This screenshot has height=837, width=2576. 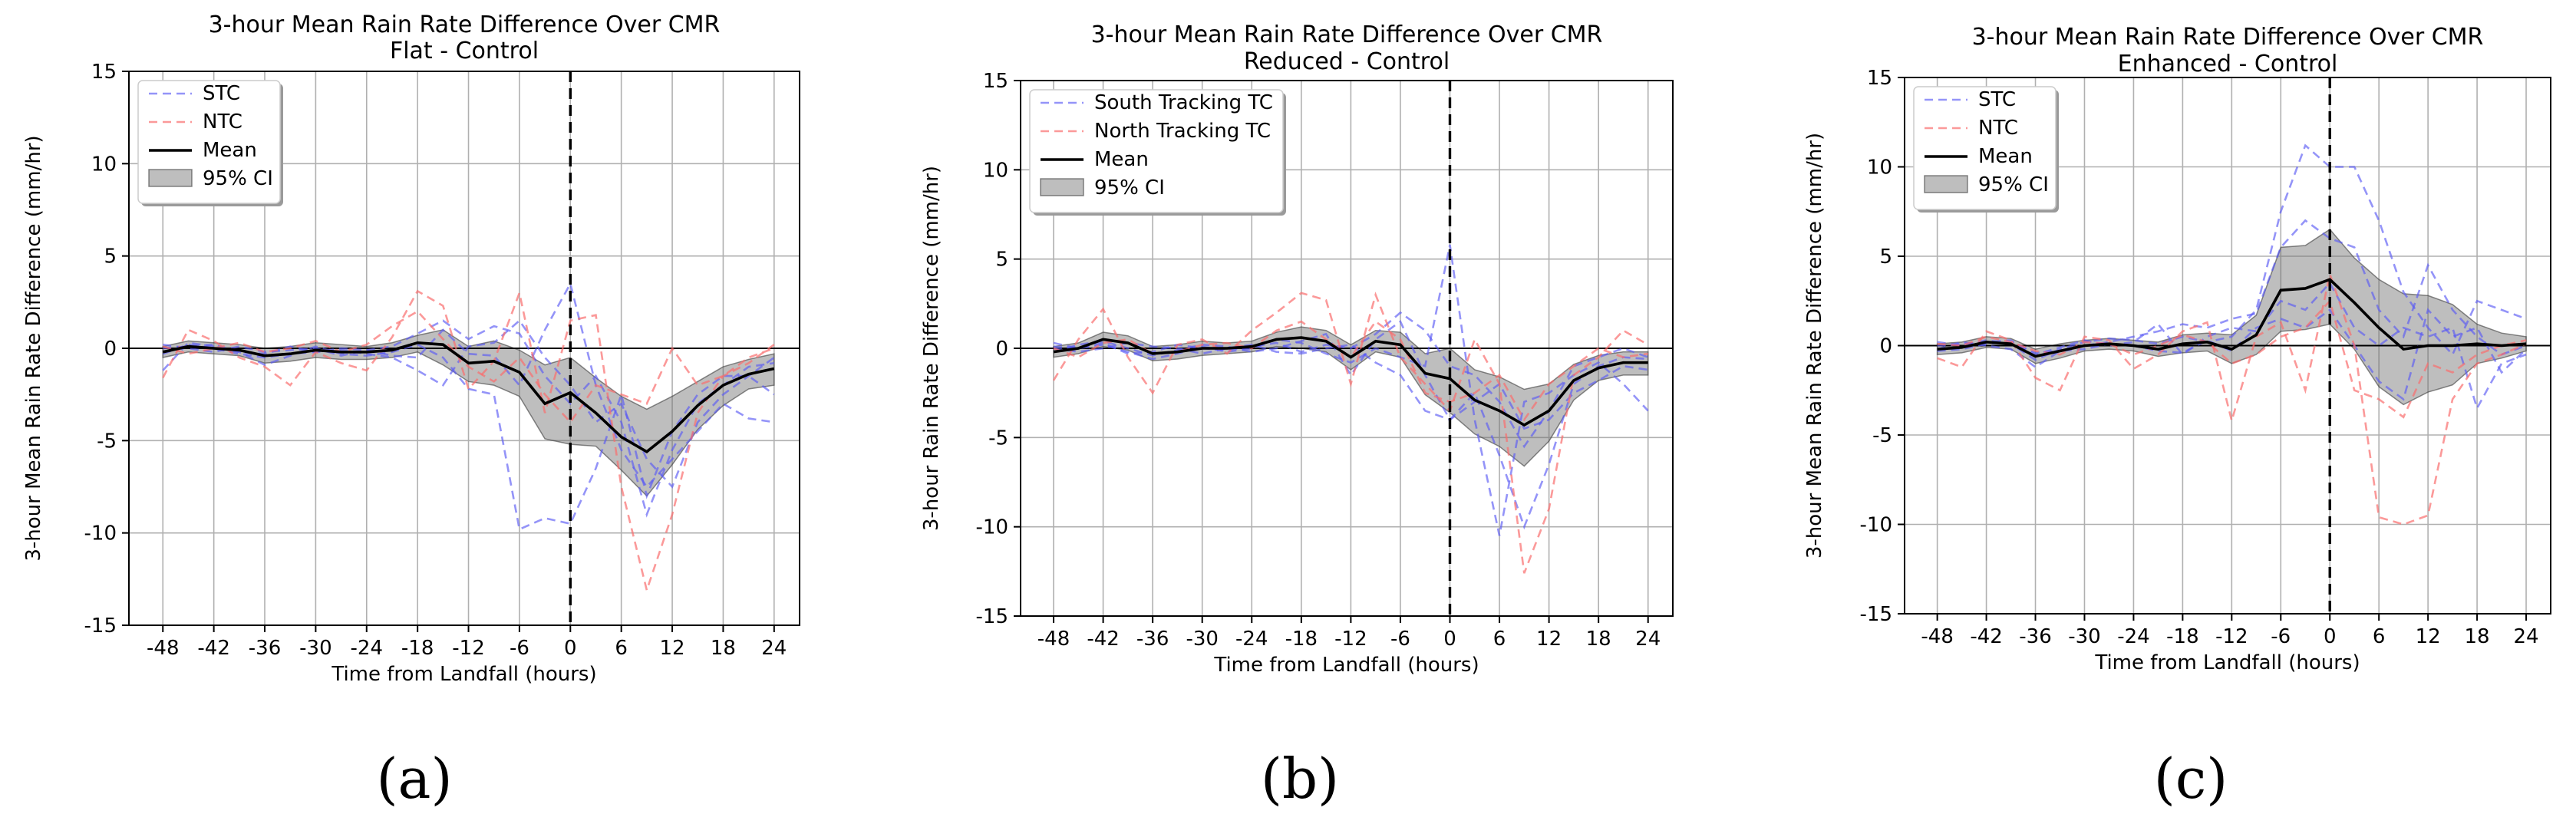 What do you see at coordinates (222, 122) in the screenshot?
I see `legend-entry: NTC` at bounding box center [222, 122].